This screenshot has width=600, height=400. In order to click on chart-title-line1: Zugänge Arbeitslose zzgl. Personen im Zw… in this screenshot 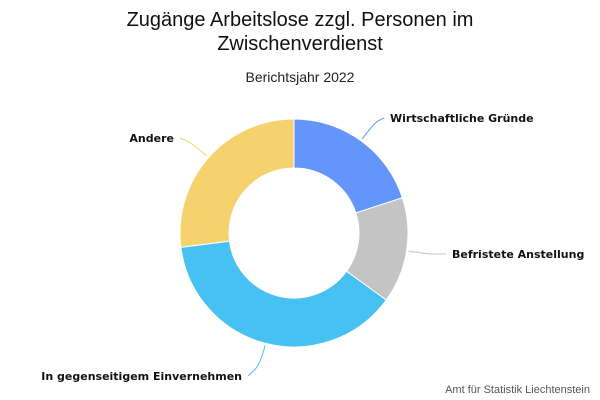, I will do `click(300, 32)`.